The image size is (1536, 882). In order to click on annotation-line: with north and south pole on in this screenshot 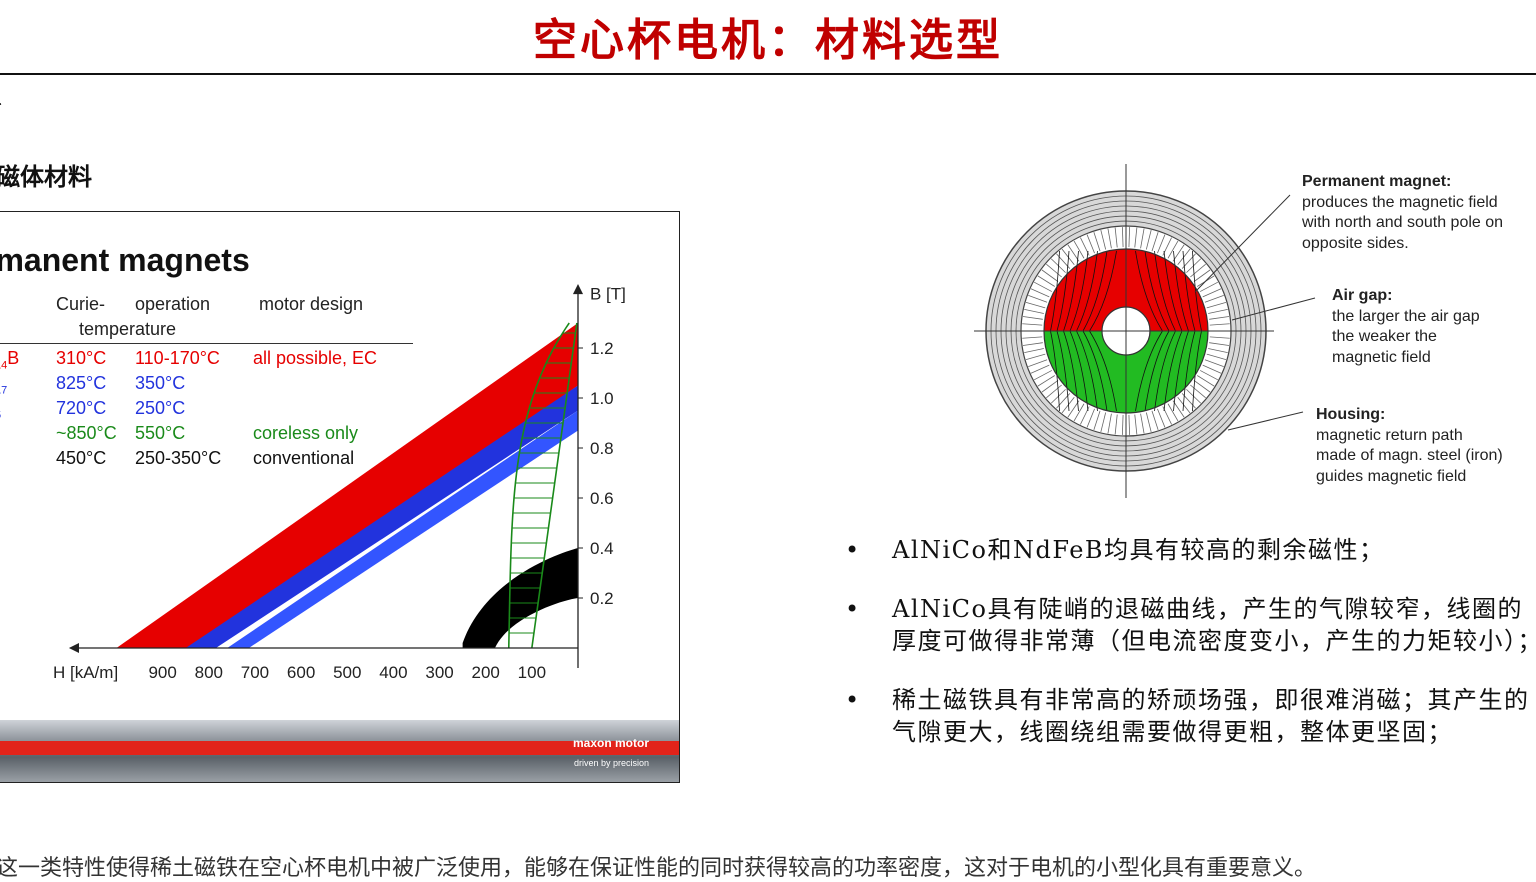, I will do `click(1402, 223)`.